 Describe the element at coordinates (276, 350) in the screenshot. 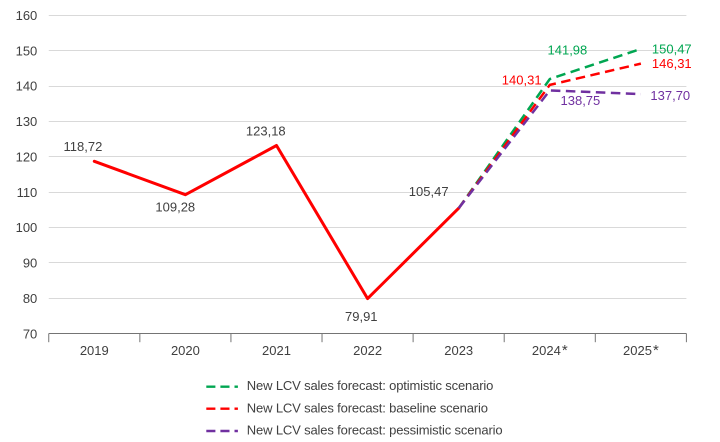

I see `svg-text: 2021` at that location.